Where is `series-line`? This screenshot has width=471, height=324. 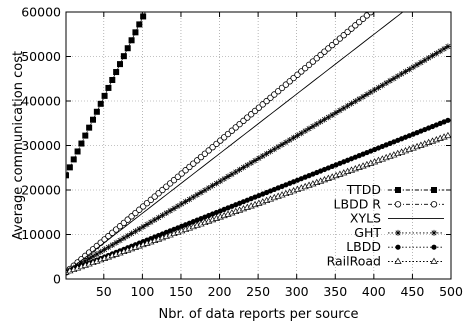
series-line is located at coordinates (106, 94).